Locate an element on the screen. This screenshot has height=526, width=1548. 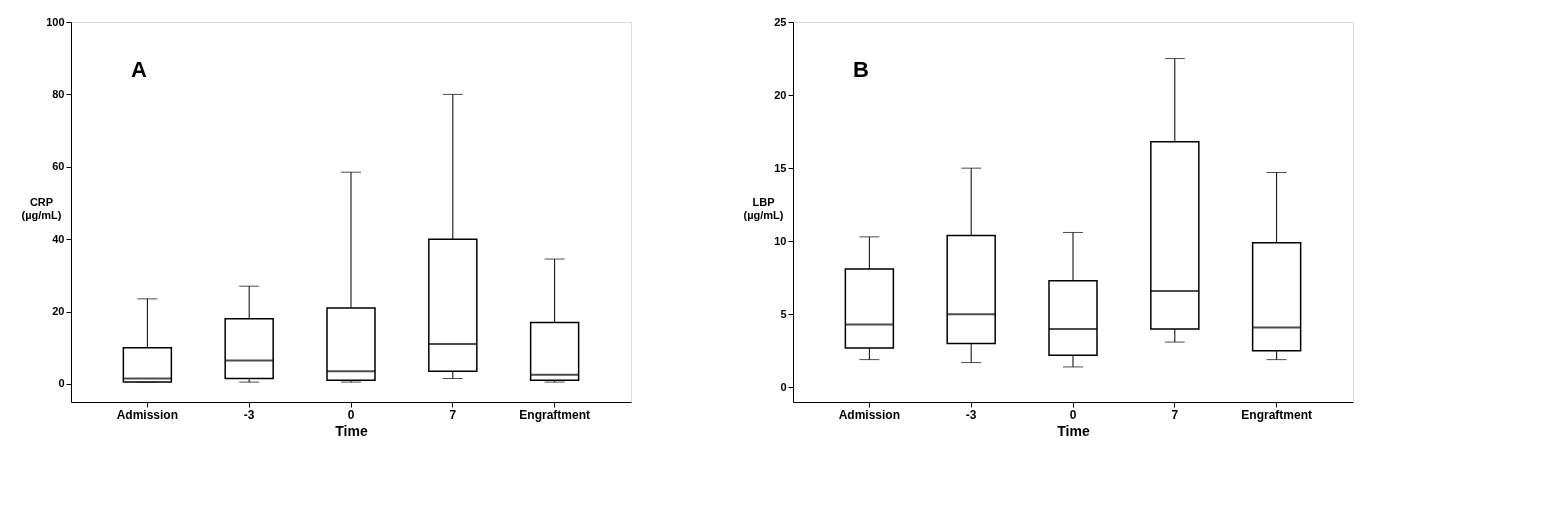
y-tick-label: 5 is located at coordinates (783, 313).